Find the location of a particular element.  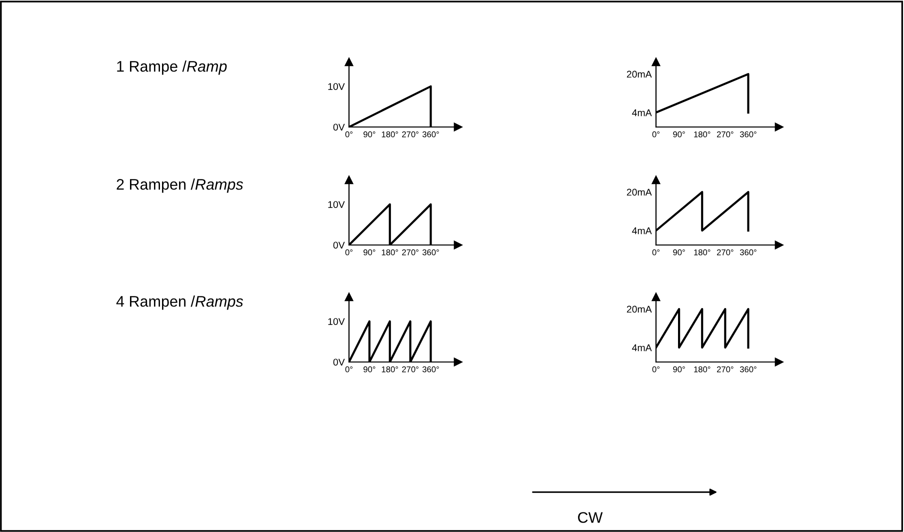

text: 2 Rampen /Ramps is located at coordinates (180, 185).